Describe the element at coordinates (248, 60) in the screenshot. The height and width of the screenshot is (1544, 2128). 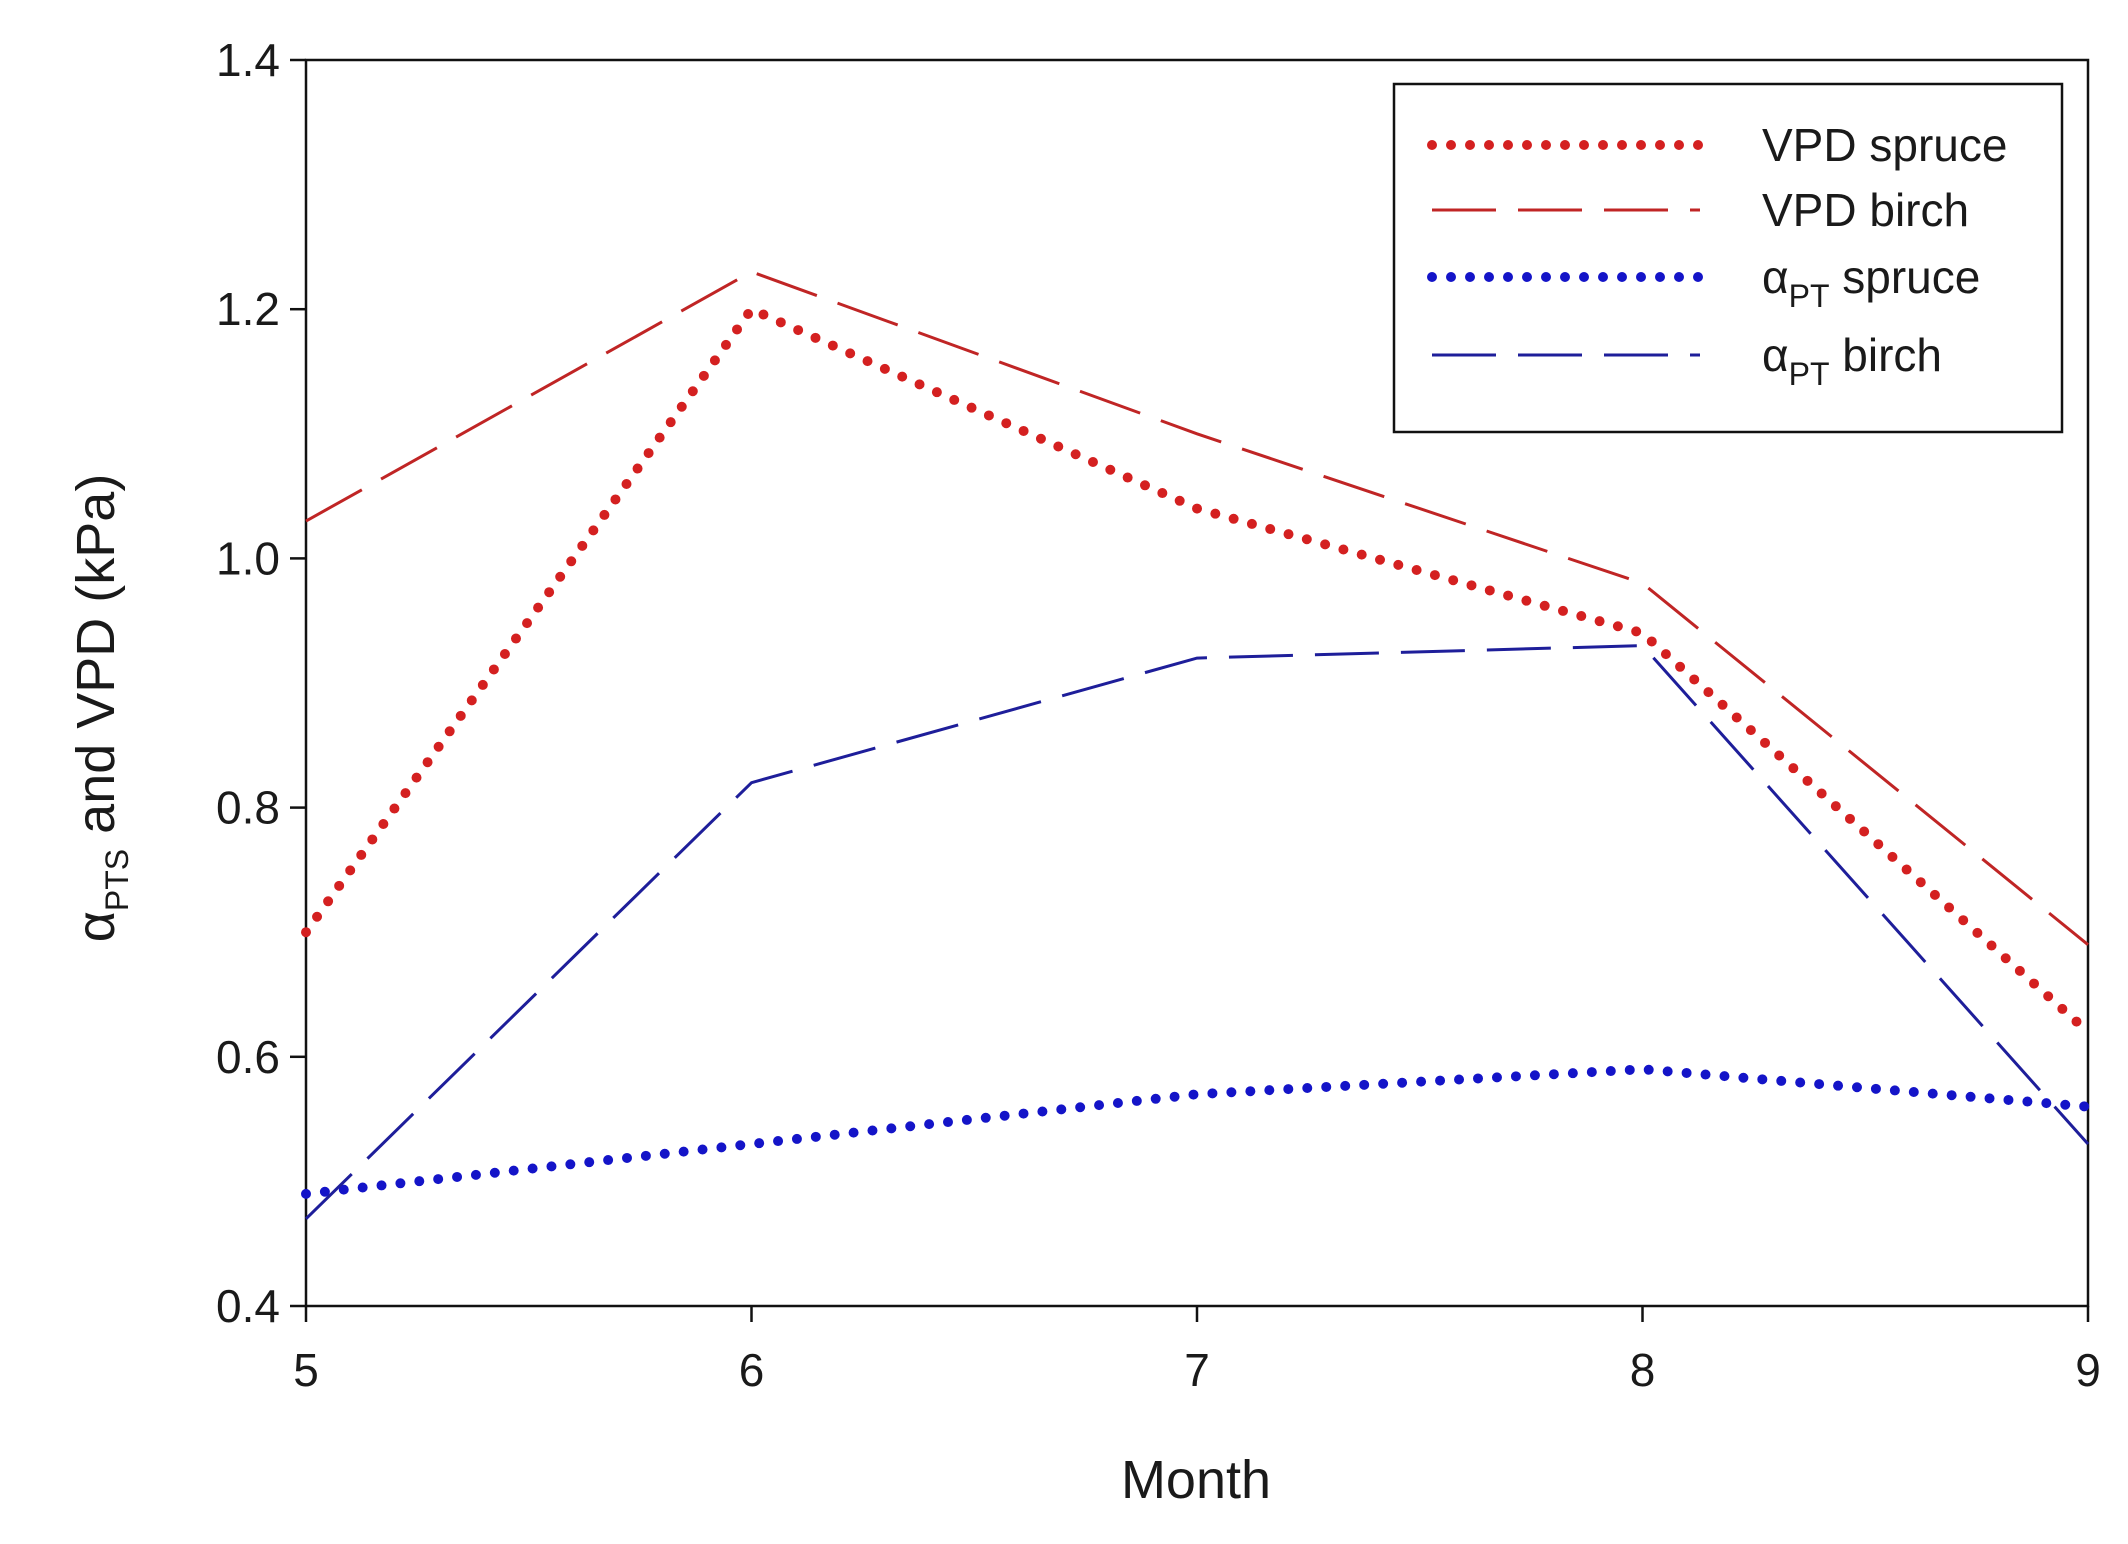
I see `y-tick-label: 1.4` at that location.